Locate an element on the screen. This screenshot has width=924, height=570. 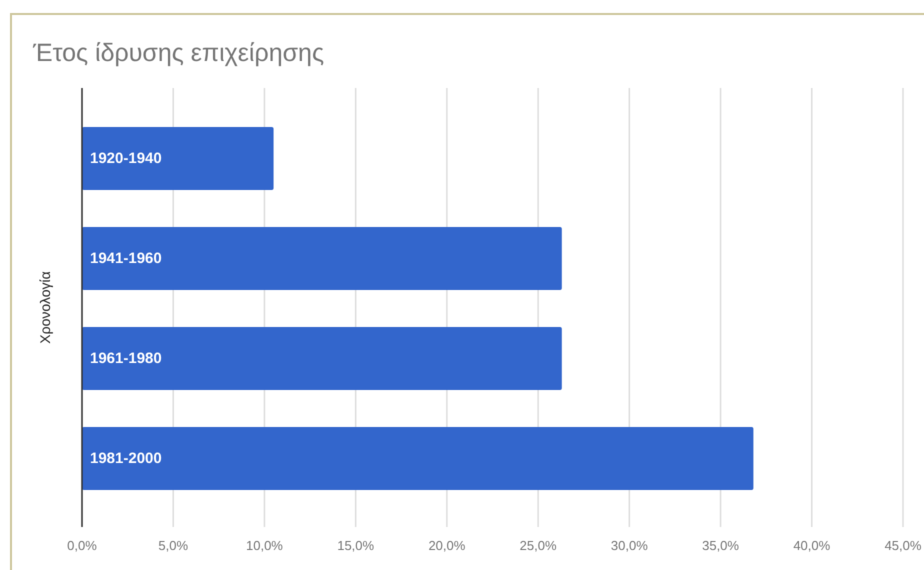
y-tick-label: 1941-1960 is located at coordinates (126, 258).